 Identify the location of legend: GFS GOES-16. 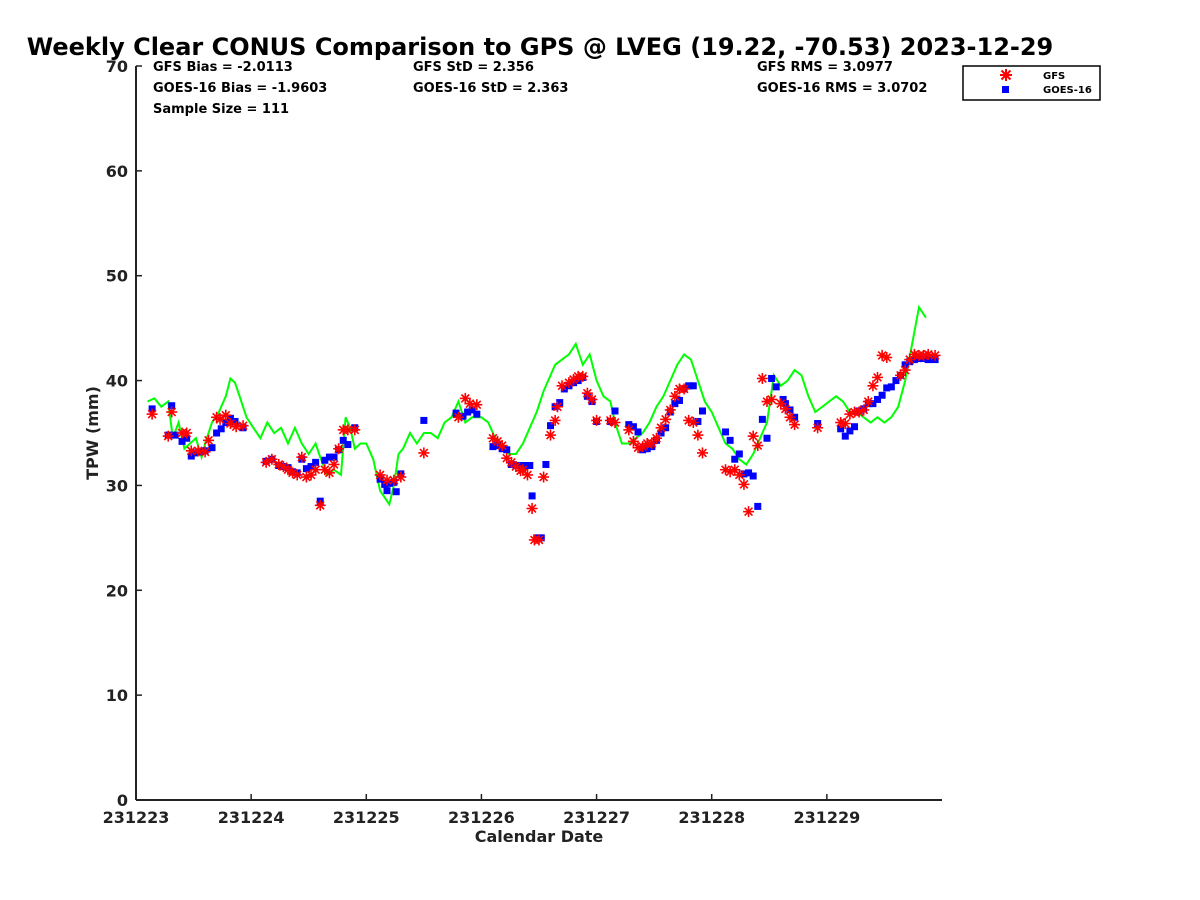
(1031, 83).